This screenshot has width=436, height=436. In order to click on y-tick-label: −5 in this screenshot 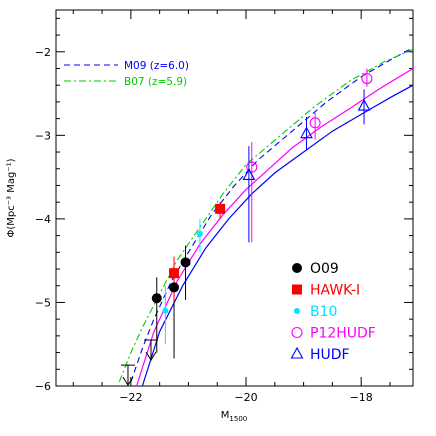, I will do `click(43, 302)`.